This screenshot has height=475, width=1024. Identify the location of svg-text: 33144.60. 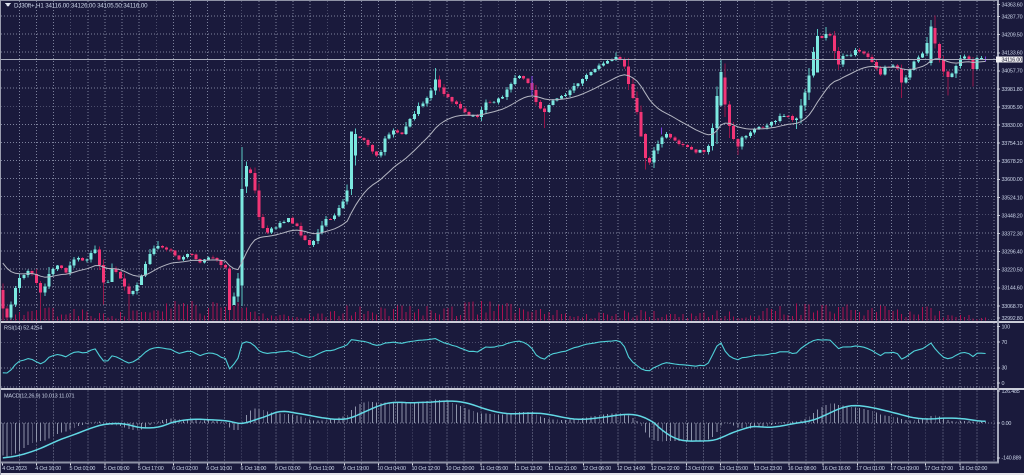
(1012, 289).